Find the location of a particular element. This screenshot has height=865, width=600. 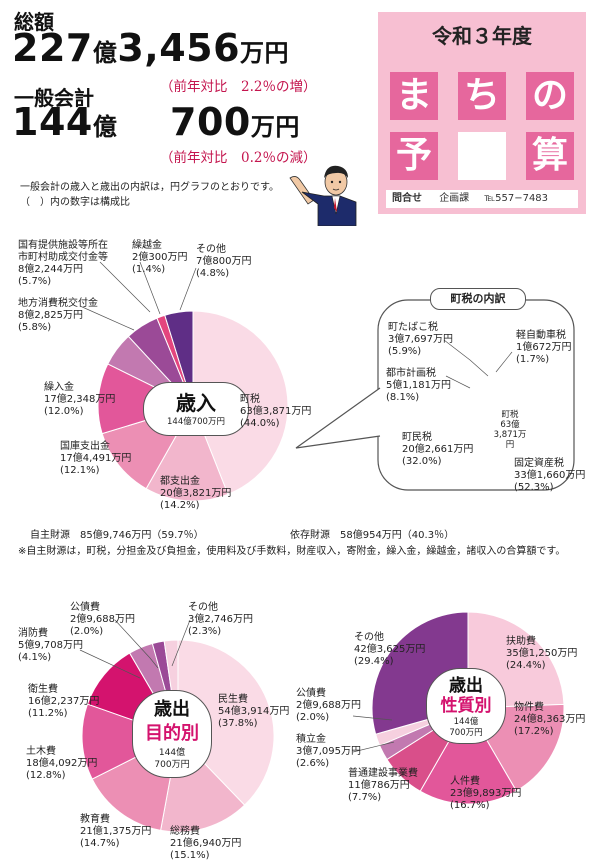

fiscal-year: 令和３年度 is located at coordinates (482, 36).